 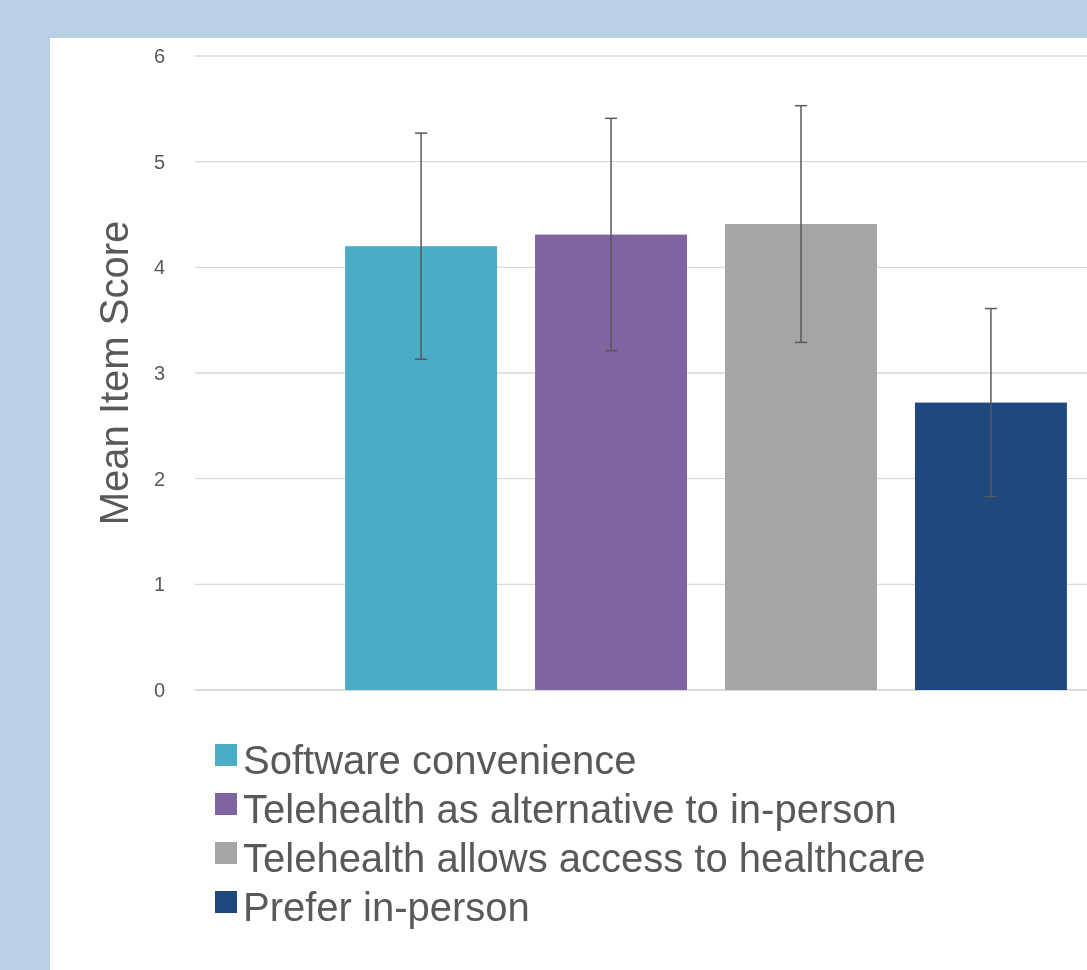 I want to click on y-tick-label: 4, so click(x=159, y=267).